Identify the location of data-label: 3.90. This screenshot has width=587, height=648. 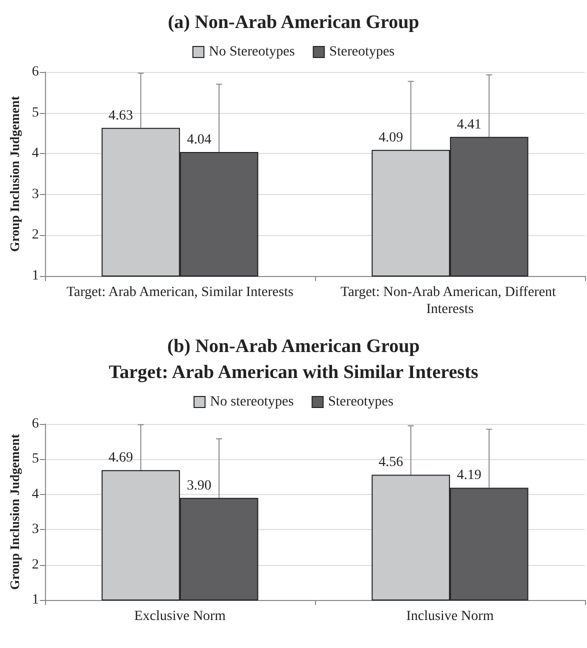
(199, 486).